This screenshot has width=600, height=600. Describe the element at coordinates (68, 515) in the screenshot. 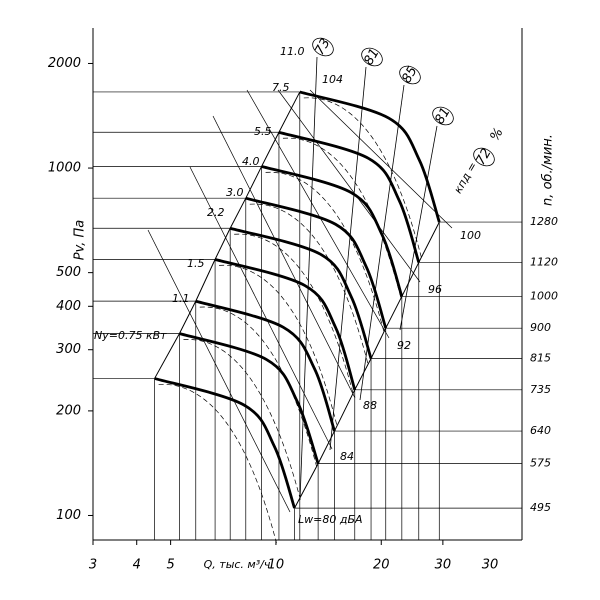

I see `y-tick-label: 100` at that location.